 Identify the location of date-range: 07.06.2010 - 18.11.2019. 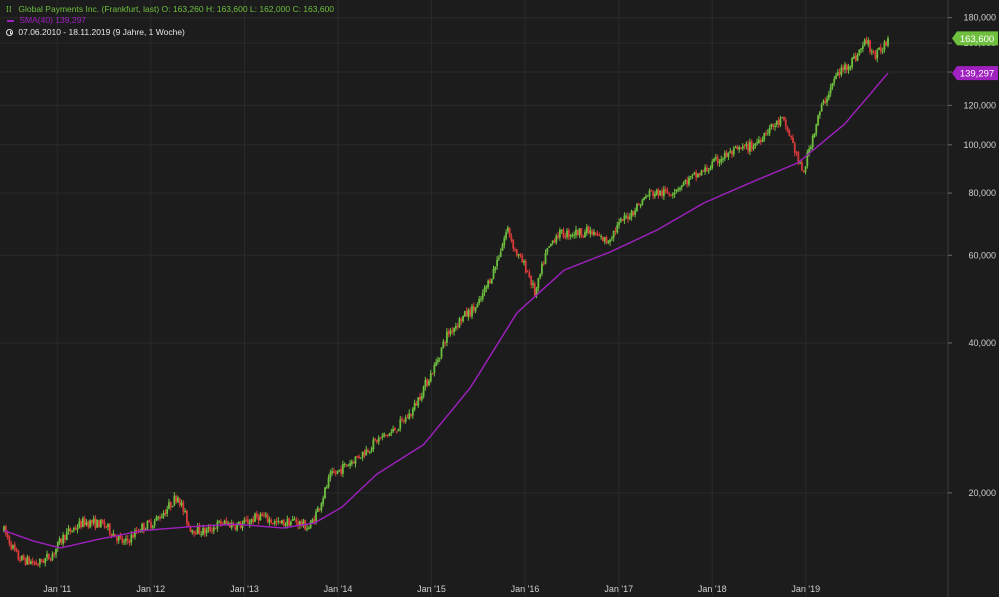
(64, 32).